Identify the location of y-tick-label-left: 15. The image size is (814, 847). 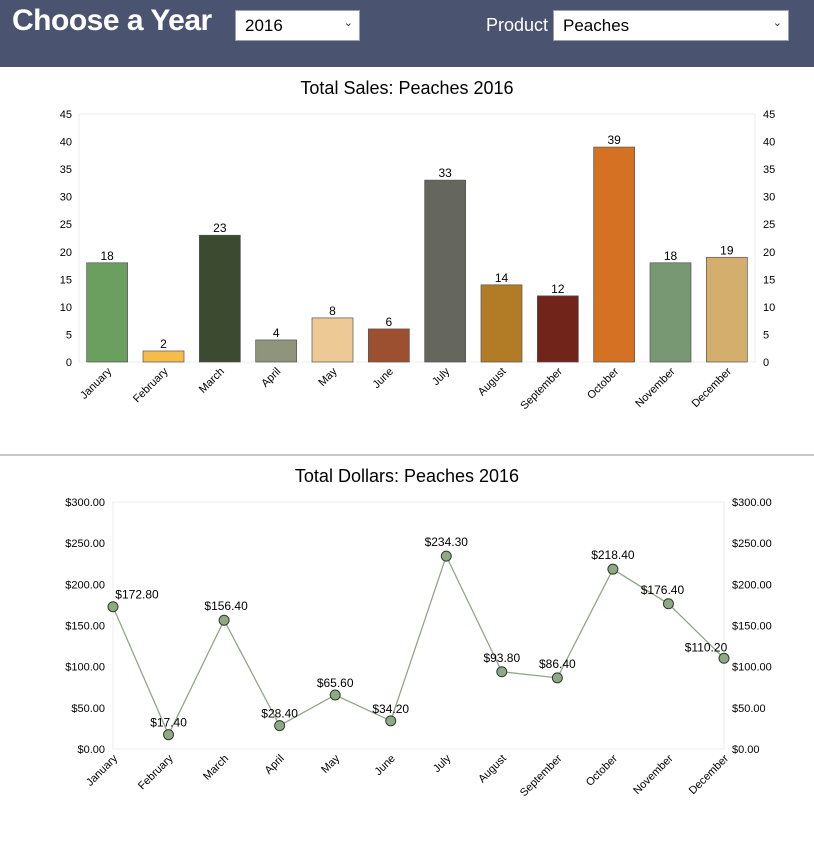
(66, 280).